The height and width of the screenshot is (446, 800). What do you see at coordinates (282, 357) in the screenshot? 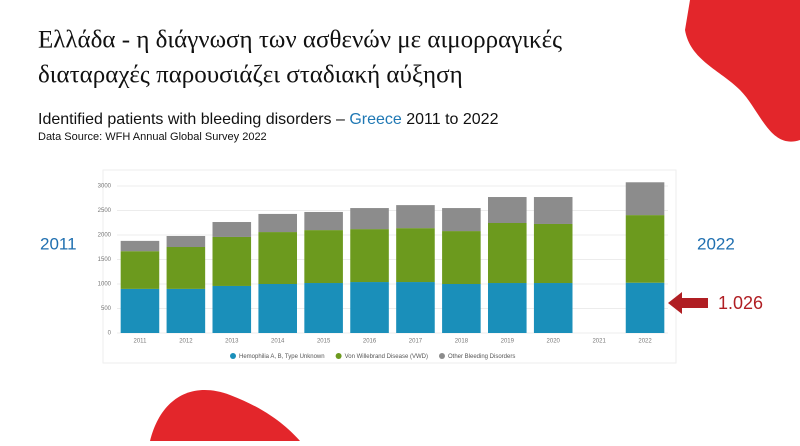
I see `legend-label: Hemophilia A, B, Type Unknown` at bounding box center [282, 357].